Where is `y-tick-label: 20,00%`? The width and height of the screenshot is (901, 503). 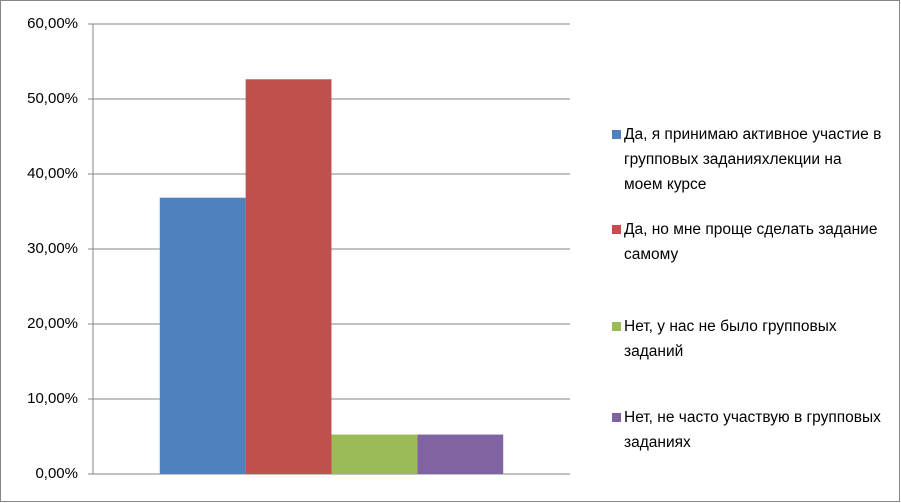 y-tick-label: 20,00% is located at coordinates (52, 323).